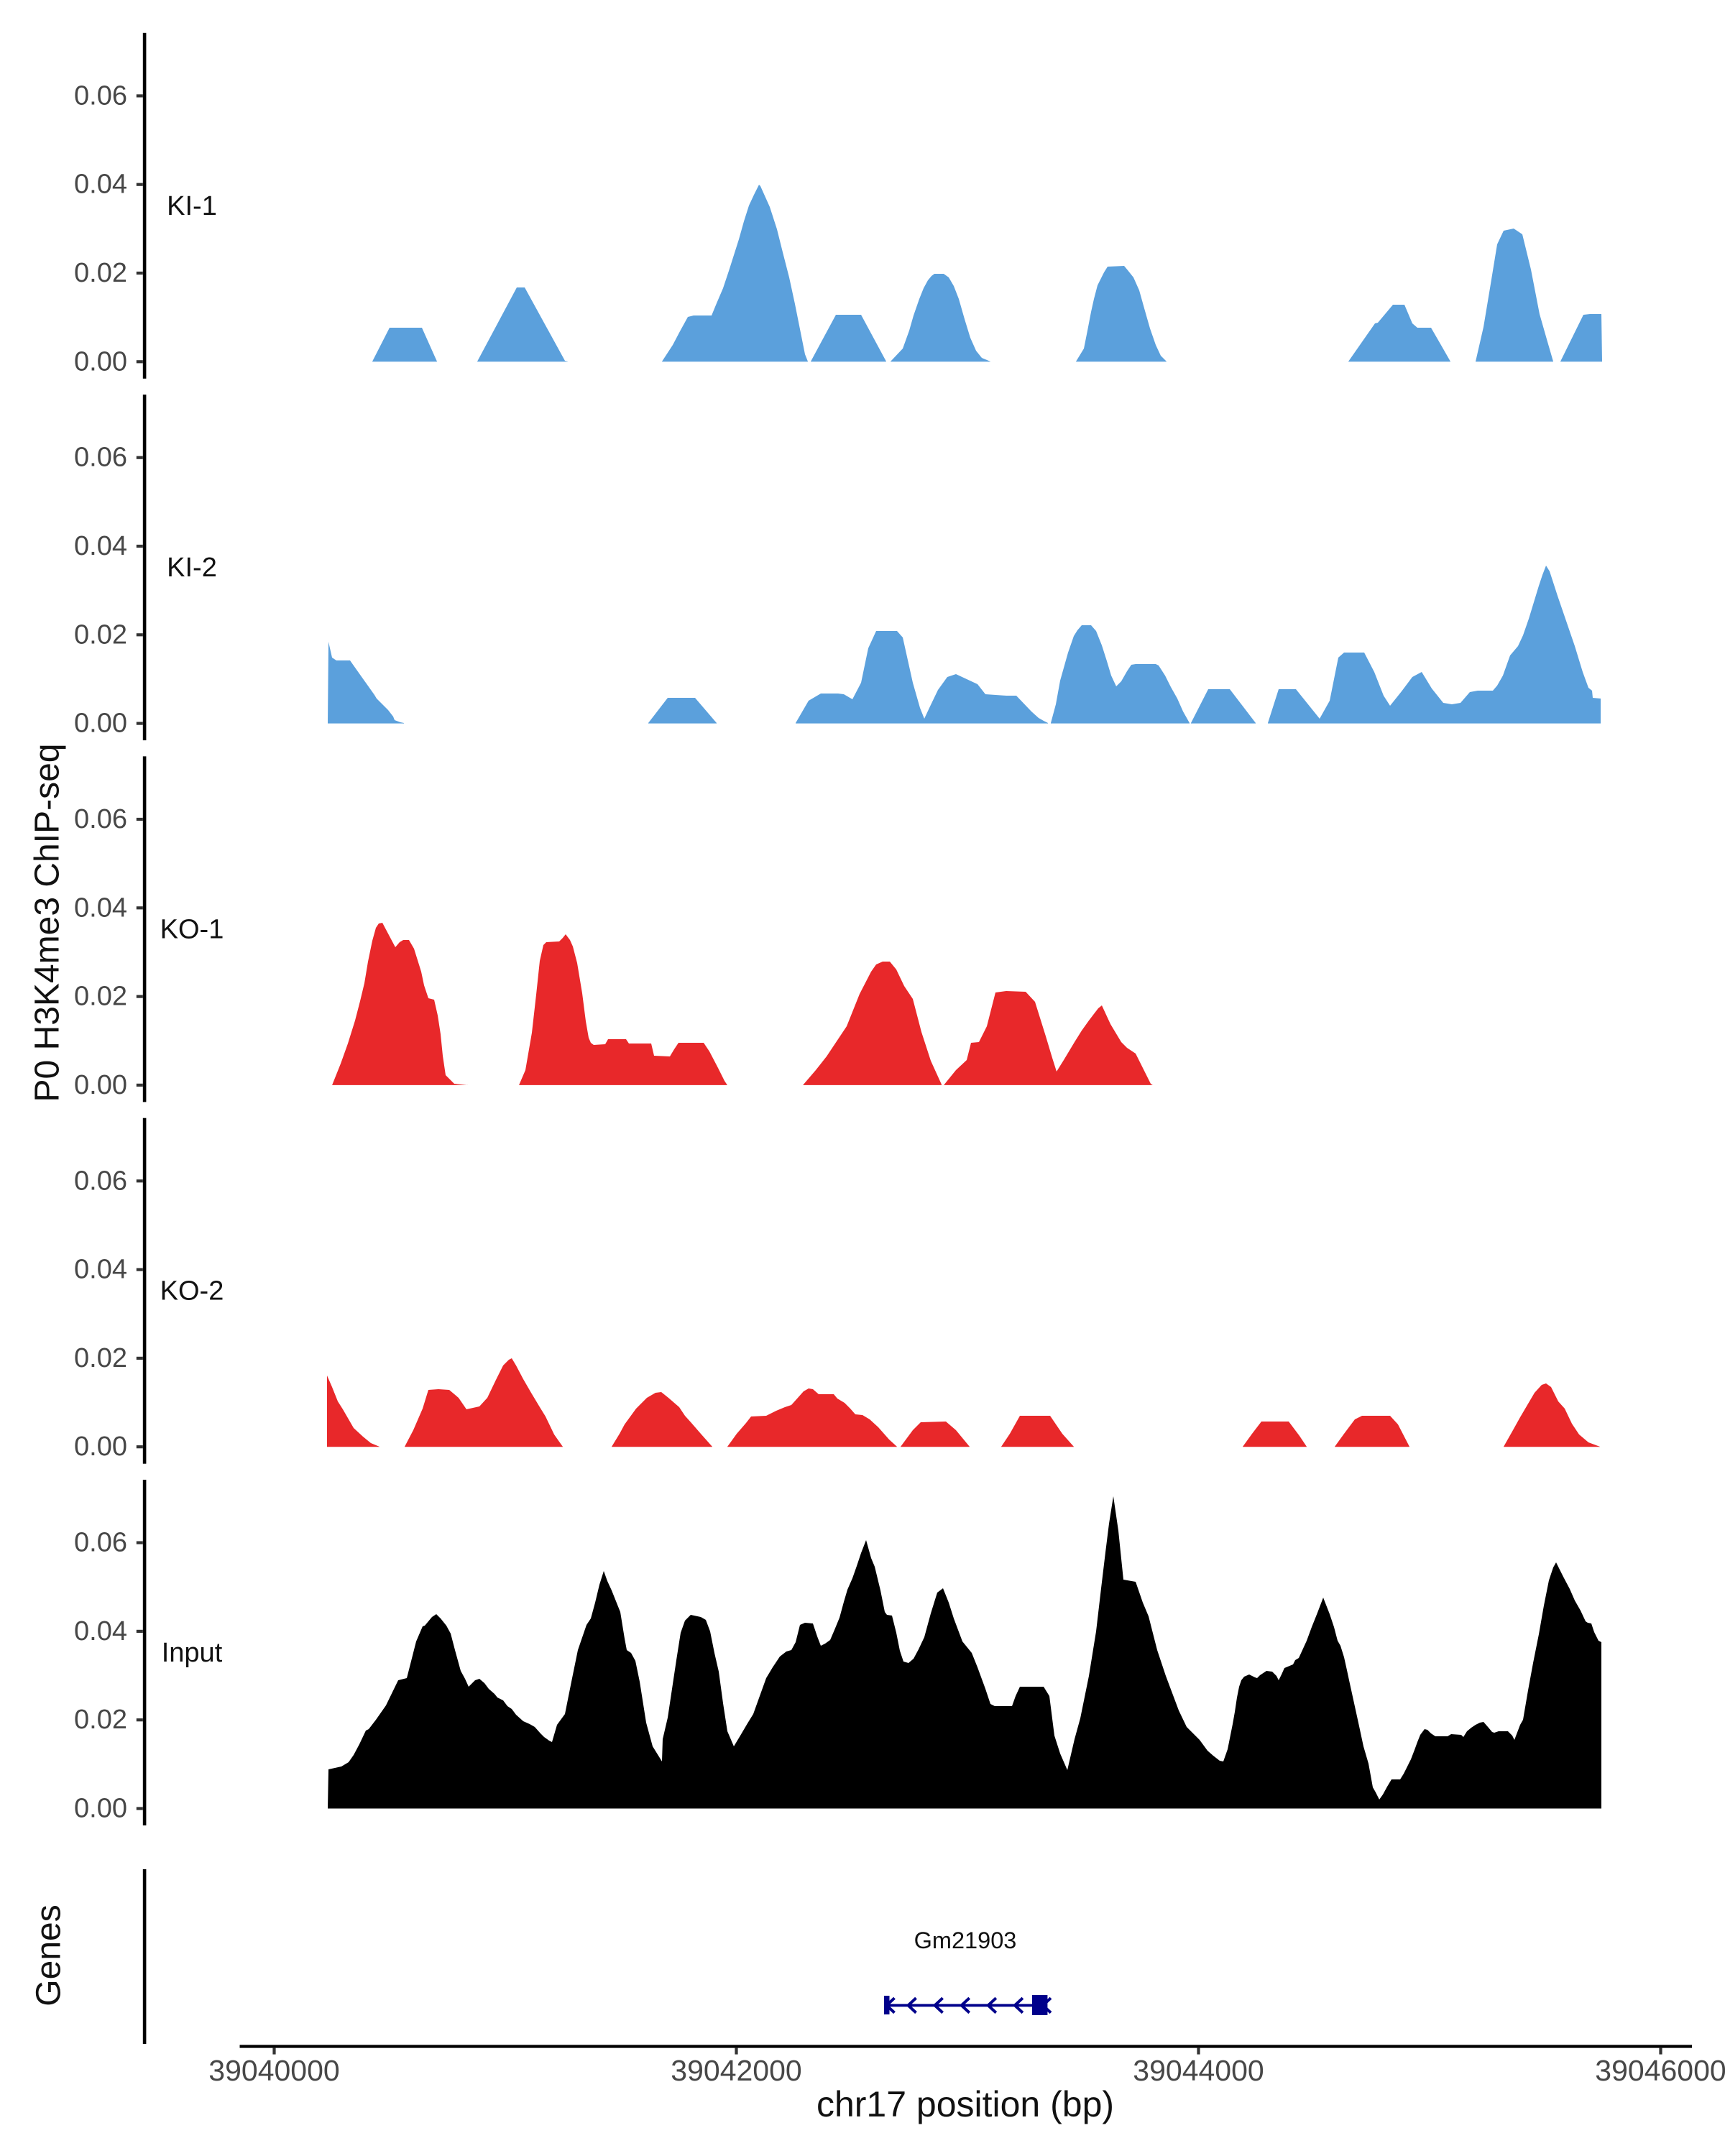 This screenshot has height=2156, width=1725. I want to click on svg-text: KO-2, so click(192, 1291).